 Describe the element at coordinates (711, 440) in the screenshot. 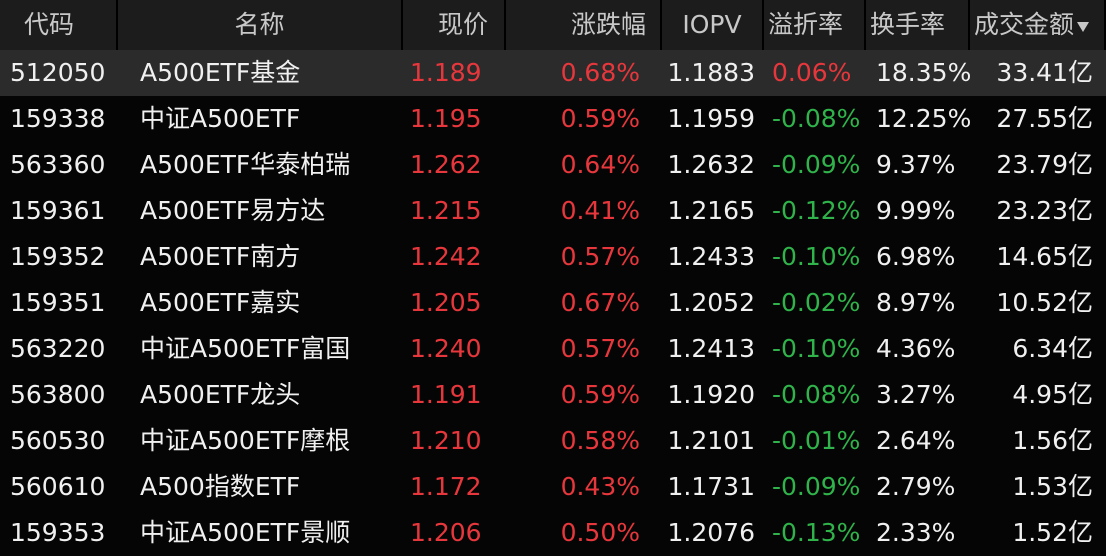

I see `cell: 1.2101` at that location.